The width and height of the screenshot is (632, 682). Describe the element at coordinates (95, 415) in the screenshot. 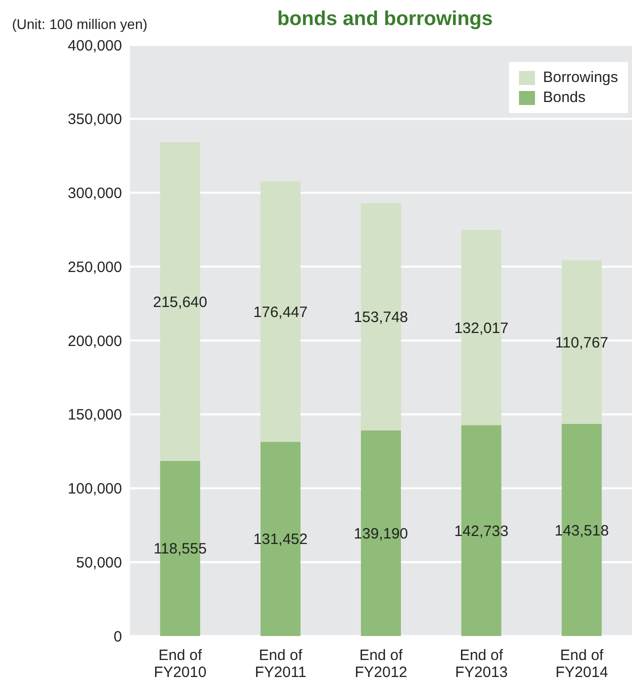

I see `y-tick-label: 150,000` at that location.